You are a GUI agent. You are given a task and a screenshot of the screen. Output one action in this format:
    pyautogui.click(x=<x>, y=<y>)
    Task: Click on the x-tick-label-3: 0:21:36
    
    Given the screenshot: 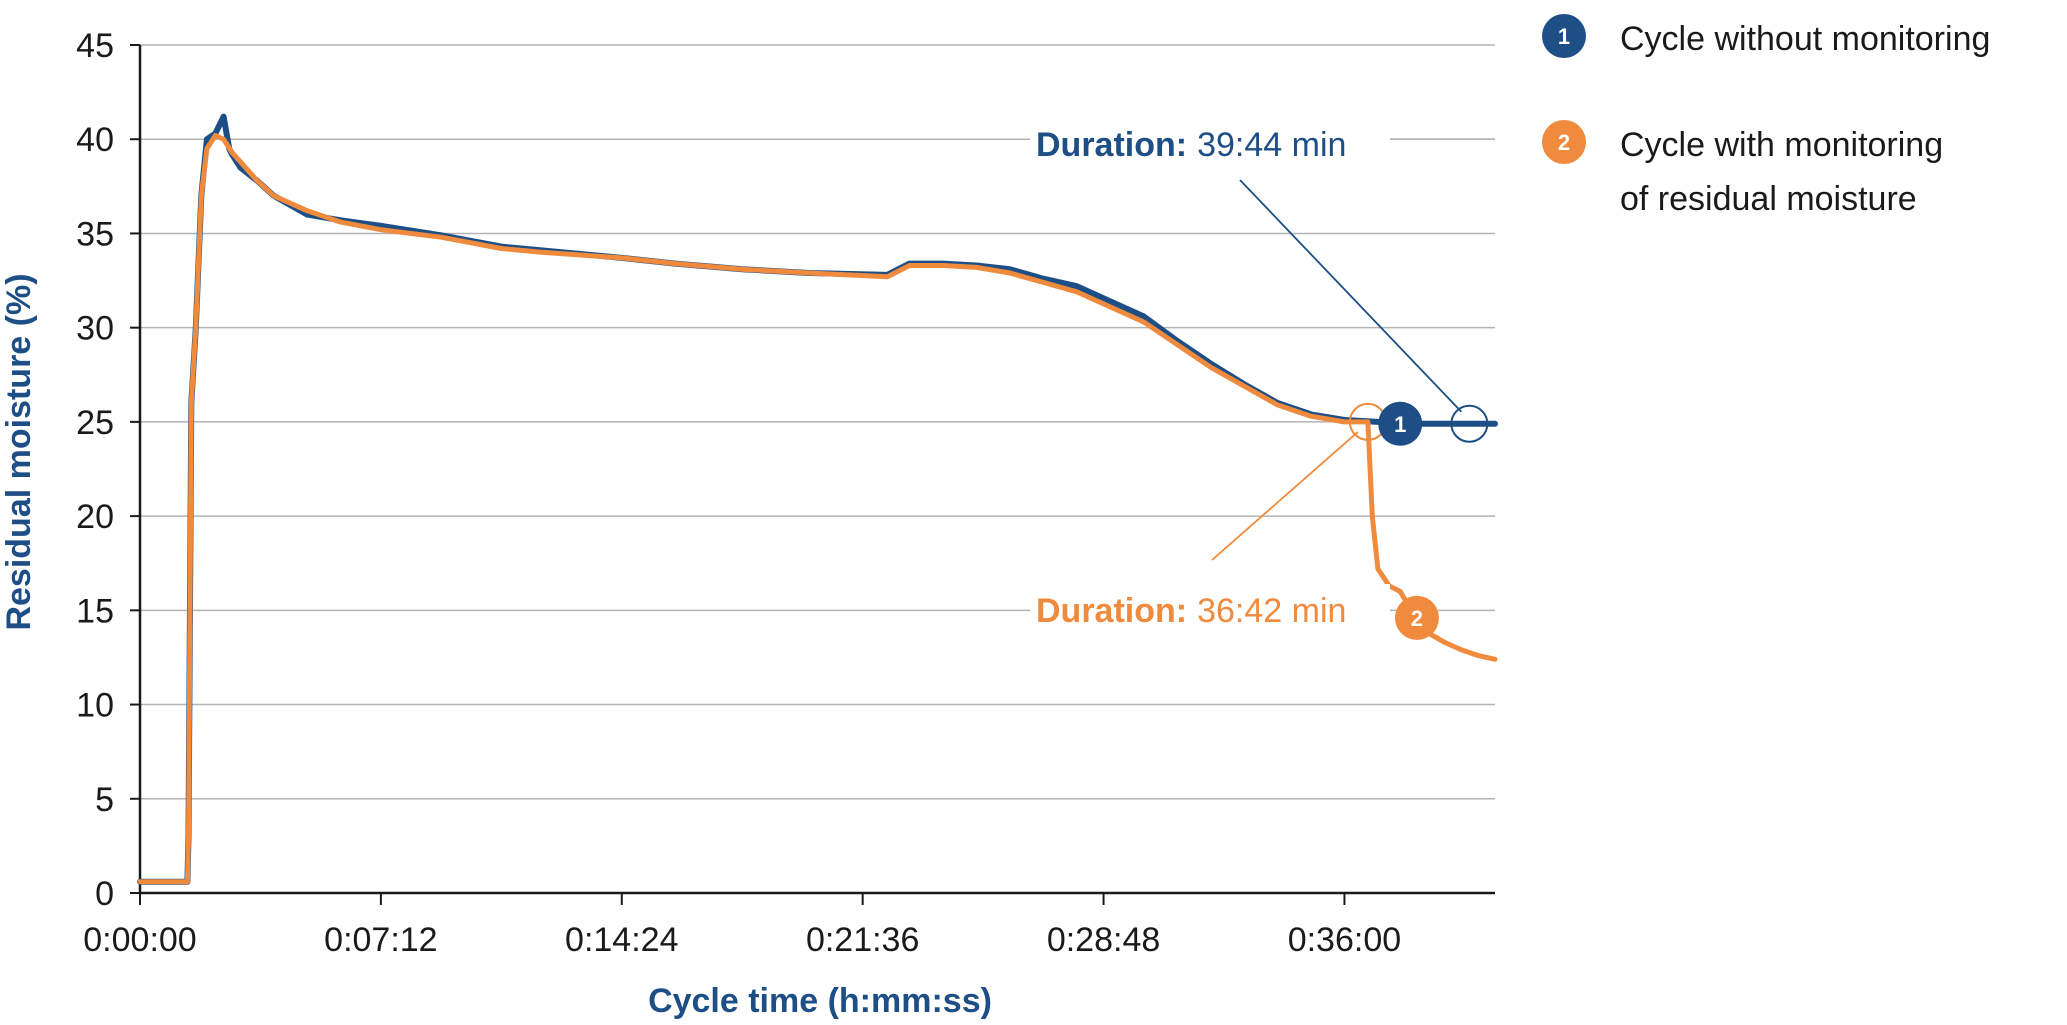 What is the action you would take?
    pyautogui.click(x=862, y=940)
    